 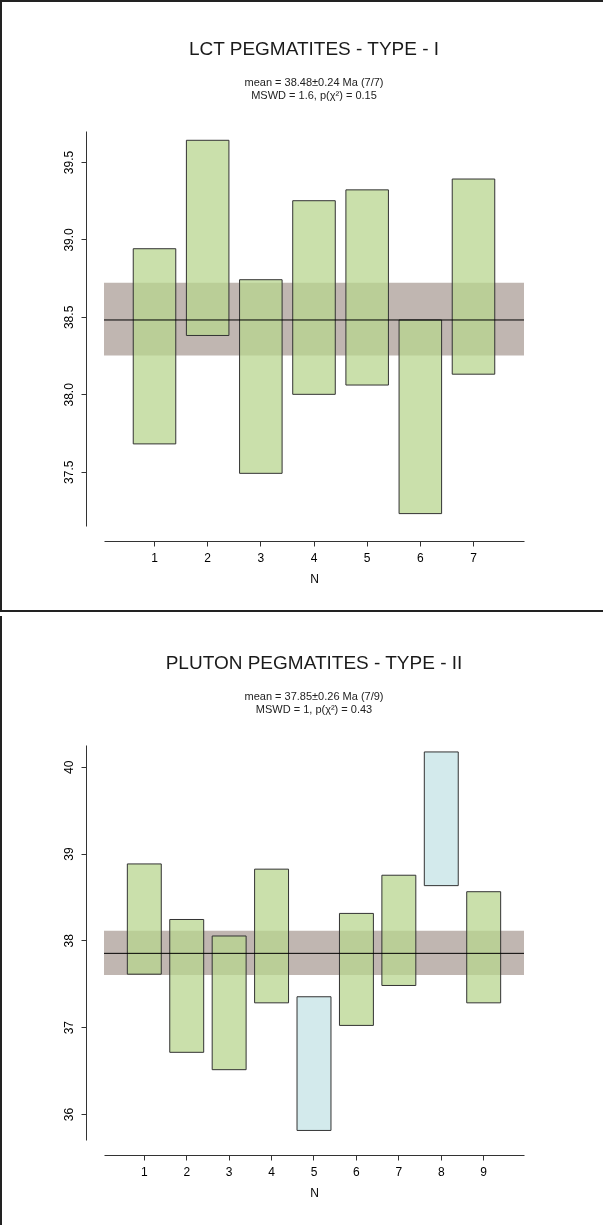 I want to click on x-tick-label: 9, so click(x=484, y=1171).